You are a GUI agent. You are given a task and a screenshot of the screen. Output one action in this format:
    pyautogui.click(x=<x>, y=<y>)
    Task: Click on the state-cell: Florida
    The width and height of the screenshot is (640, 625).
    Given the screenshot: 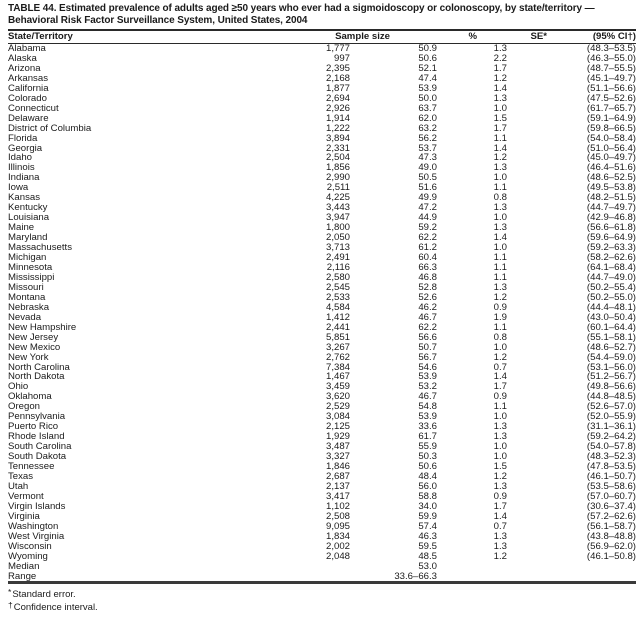 What is the action you would take?
    pyautogui.click(x=23, y=138)
    